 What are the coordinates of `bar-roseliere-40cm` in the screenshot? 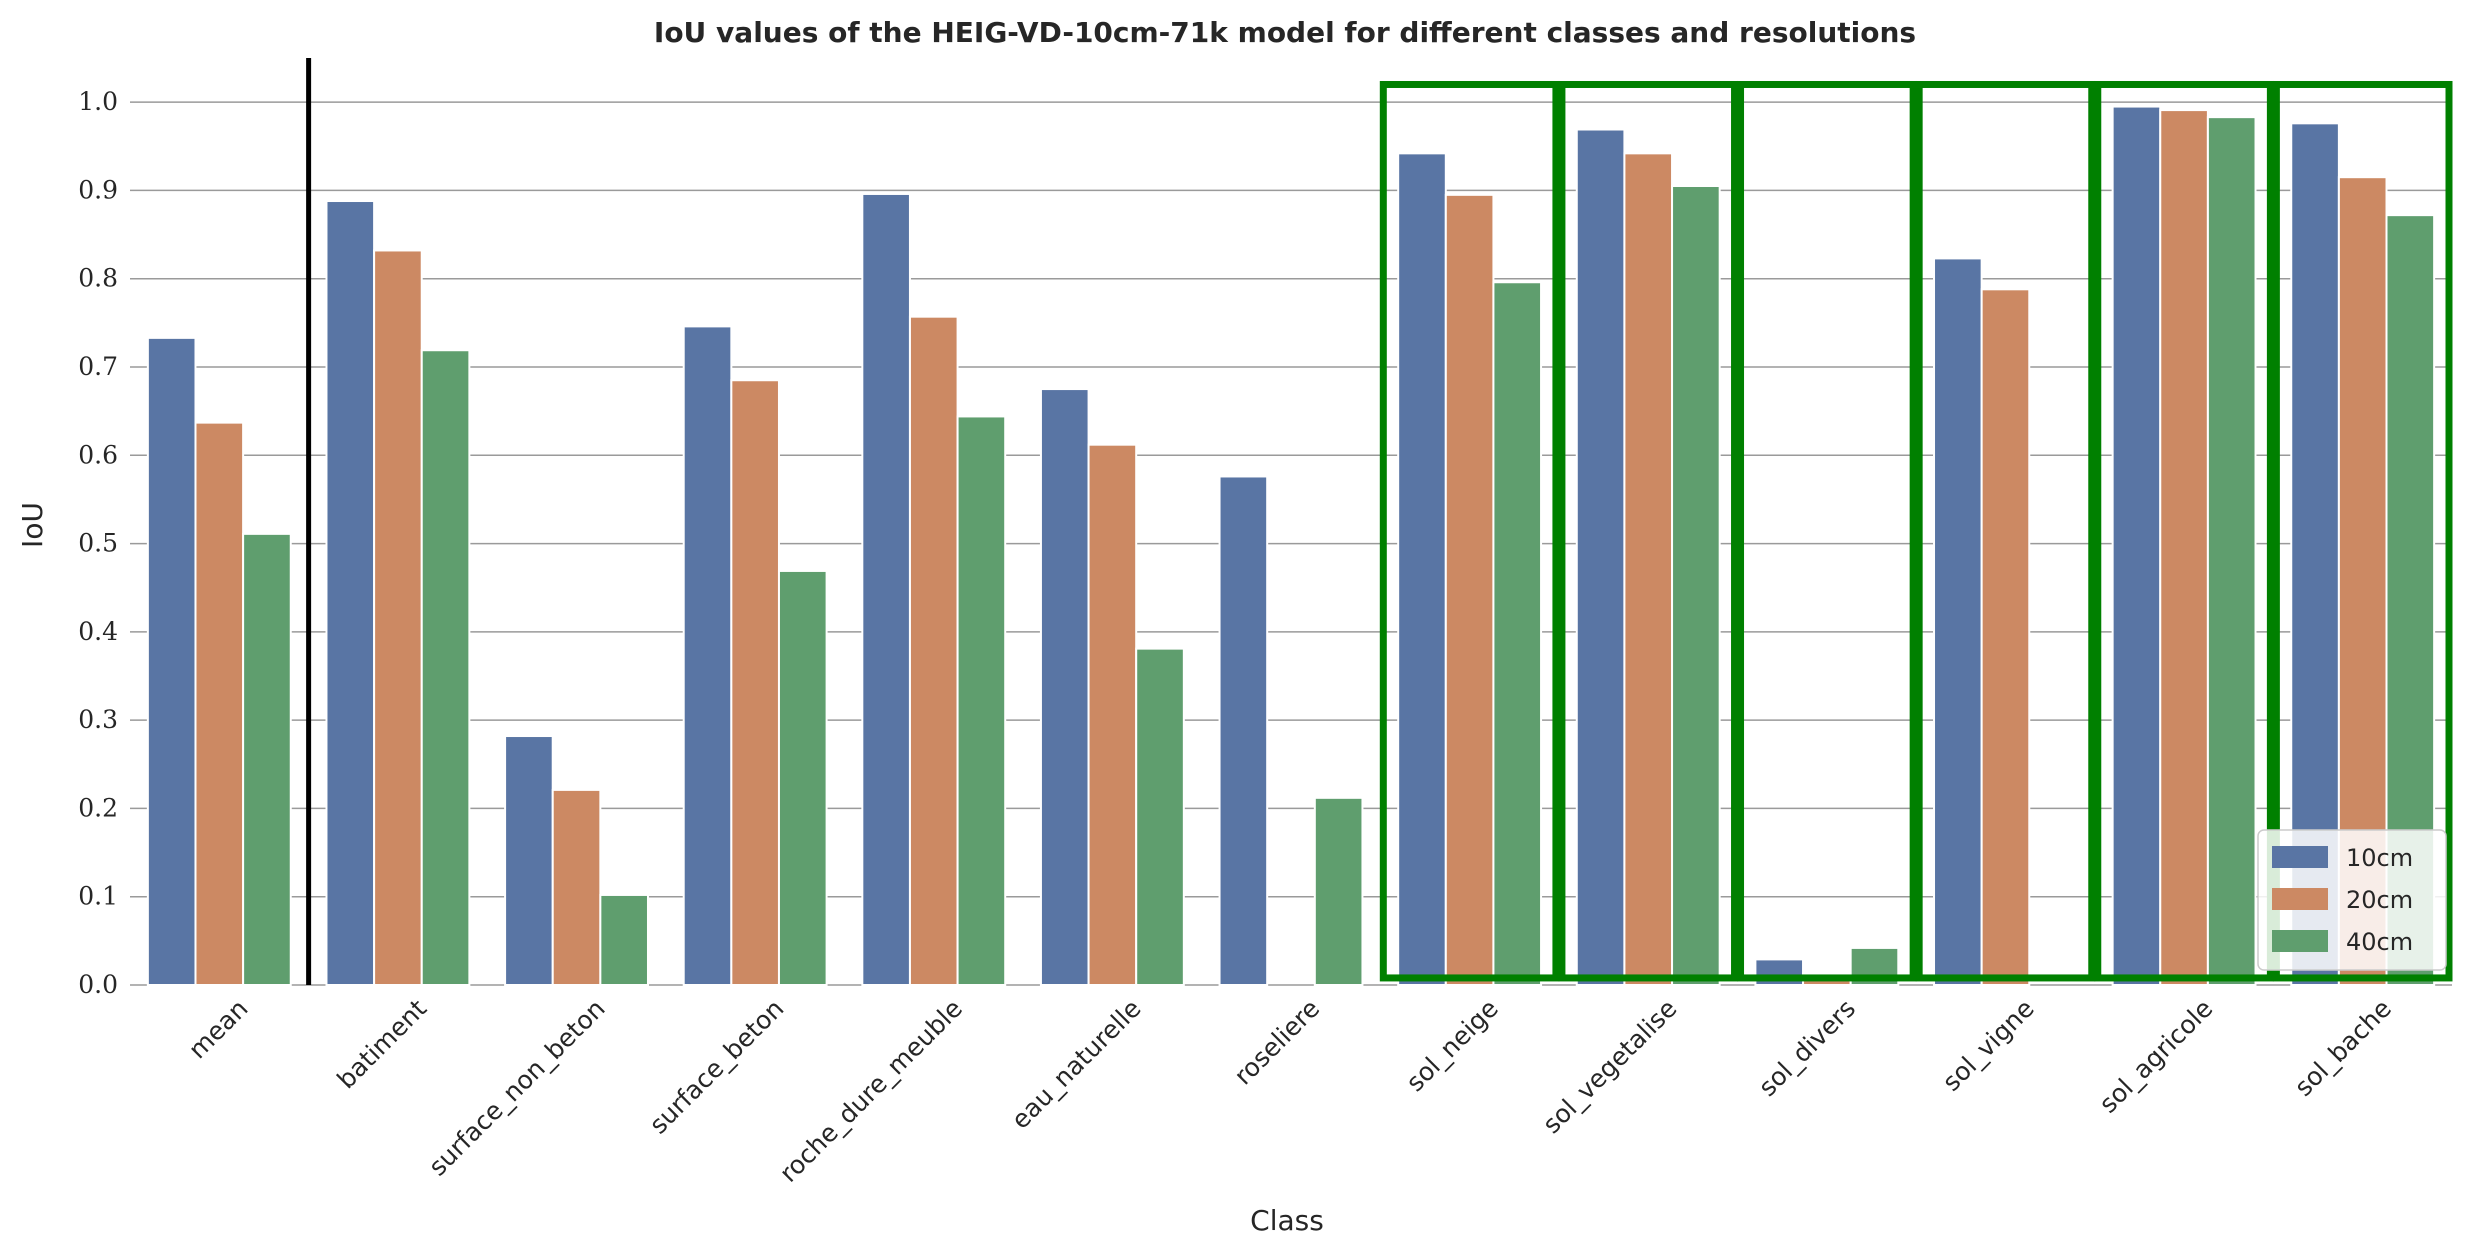 It's located at (1338, 891).